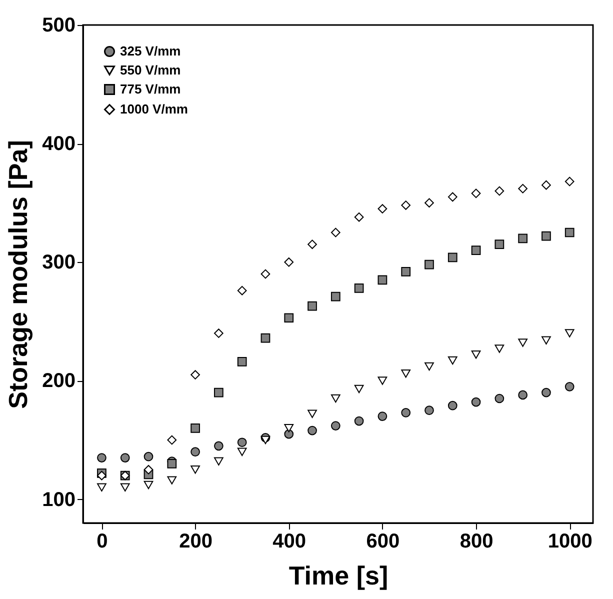 The width and height of the screenshot is (613, 599). What do you see at coordinates (150, 89) in the screenshot?
I see `legend-label: 775 V/mm` at bounding box center [150, 89].